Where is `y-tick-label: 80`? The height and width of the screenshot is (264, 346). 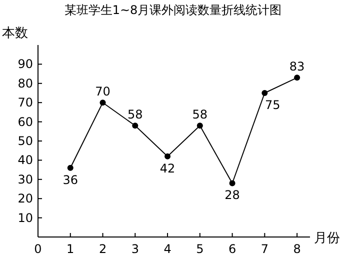
y-tick-label: 80 is located at coordinates (25, 83).